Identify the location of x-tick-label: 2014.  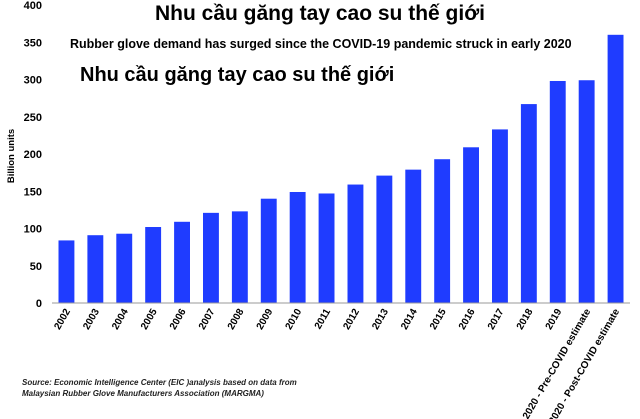
(409, 319).